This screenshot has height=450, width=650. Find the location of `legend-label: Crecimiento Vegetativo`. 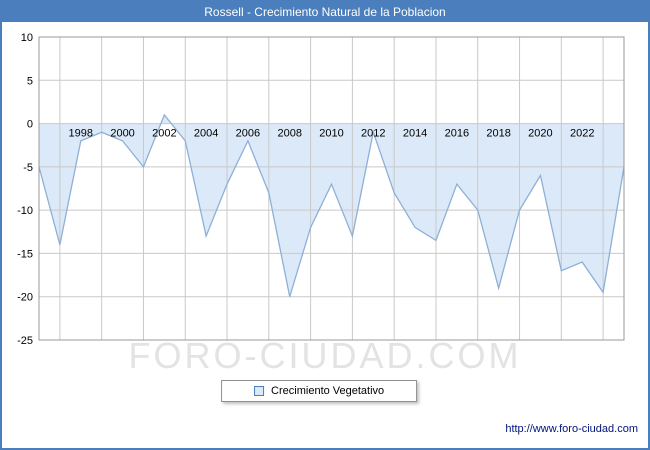

legend-label: Crecimiento Vegetativo is located at coordinates (328, 391).